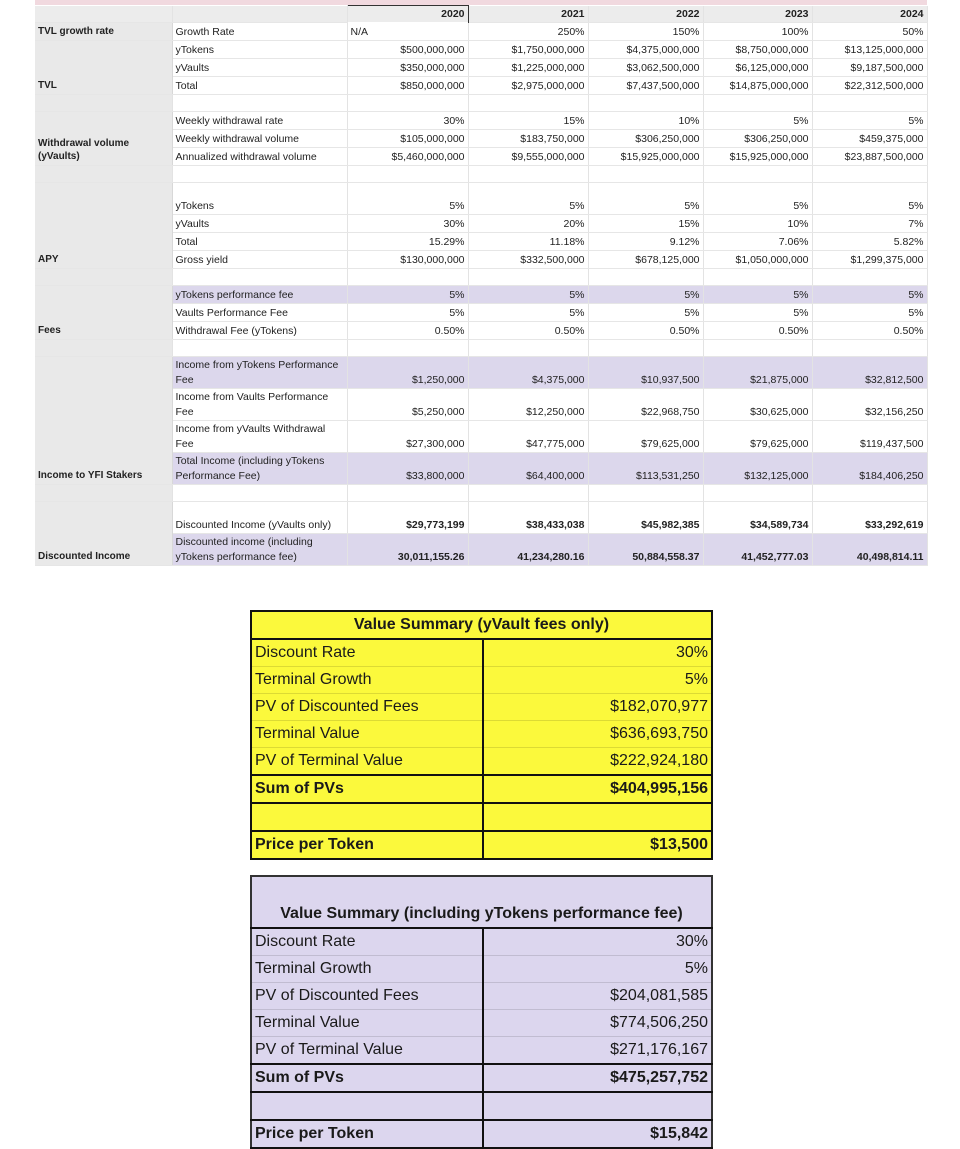 This screenshot has height=1149, width=960. I want to click on value-cell: 250%, so click(528, 31).